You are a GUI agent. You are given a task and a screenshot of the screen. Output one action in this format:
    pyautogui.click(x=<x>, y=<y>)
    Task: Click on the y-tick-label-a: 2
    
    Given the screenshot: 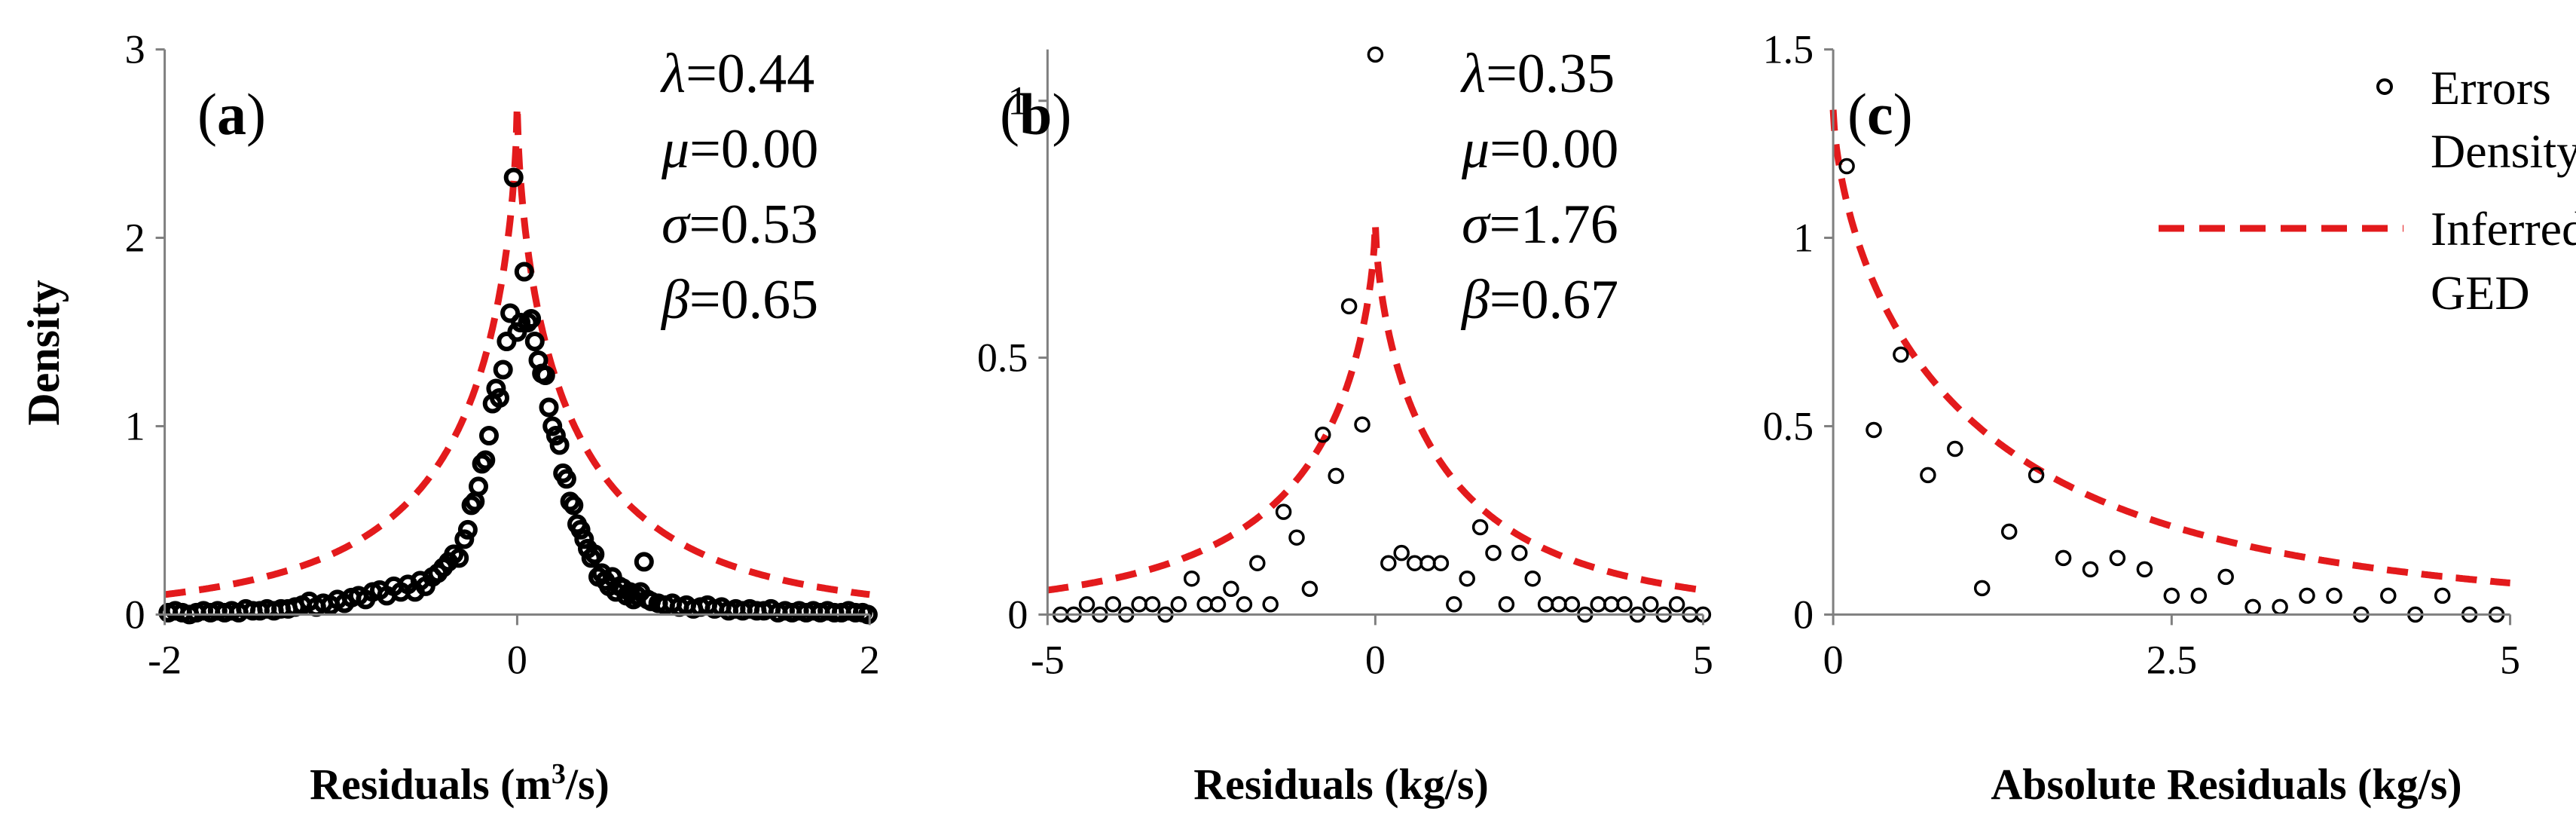 What is the action you would take?
    pyautogui.click(x=135, y=238)
    